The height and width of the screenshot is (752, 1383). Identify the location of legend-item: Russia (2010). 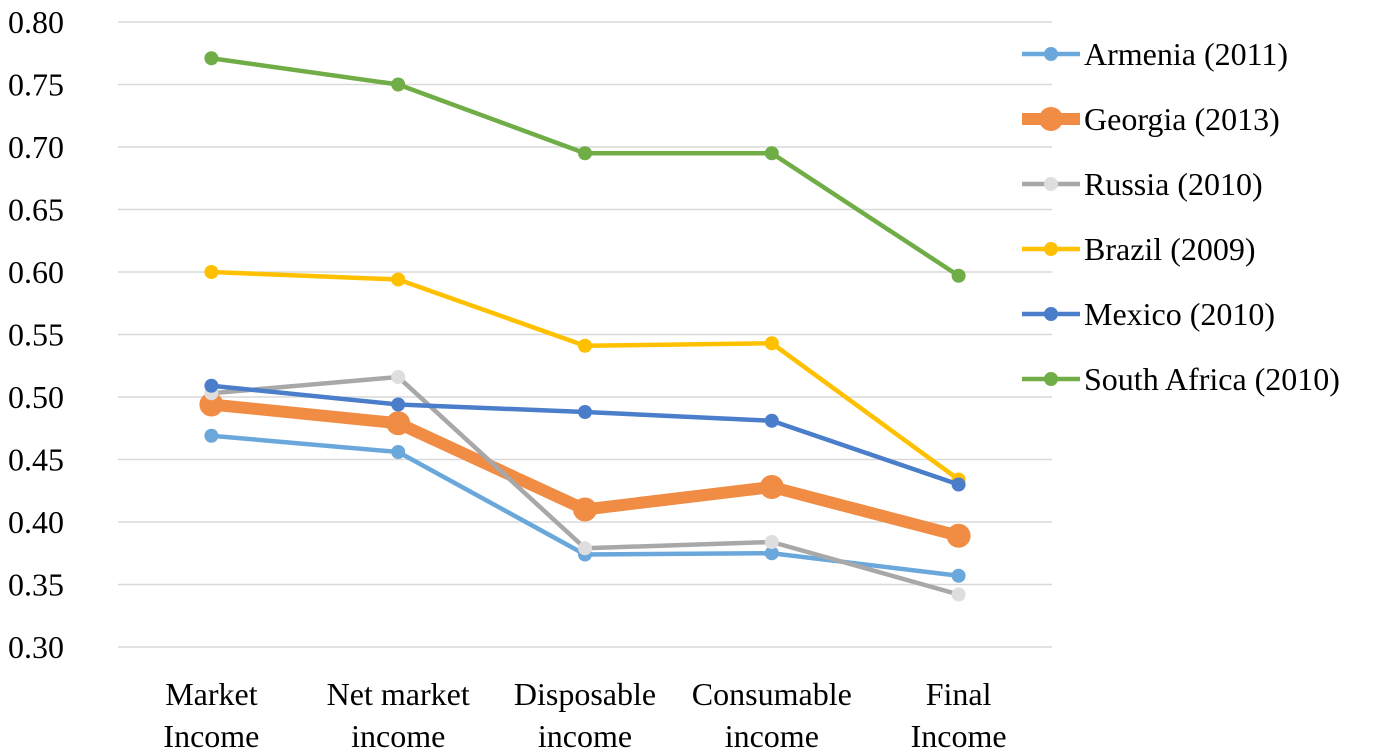
(1142, 184).